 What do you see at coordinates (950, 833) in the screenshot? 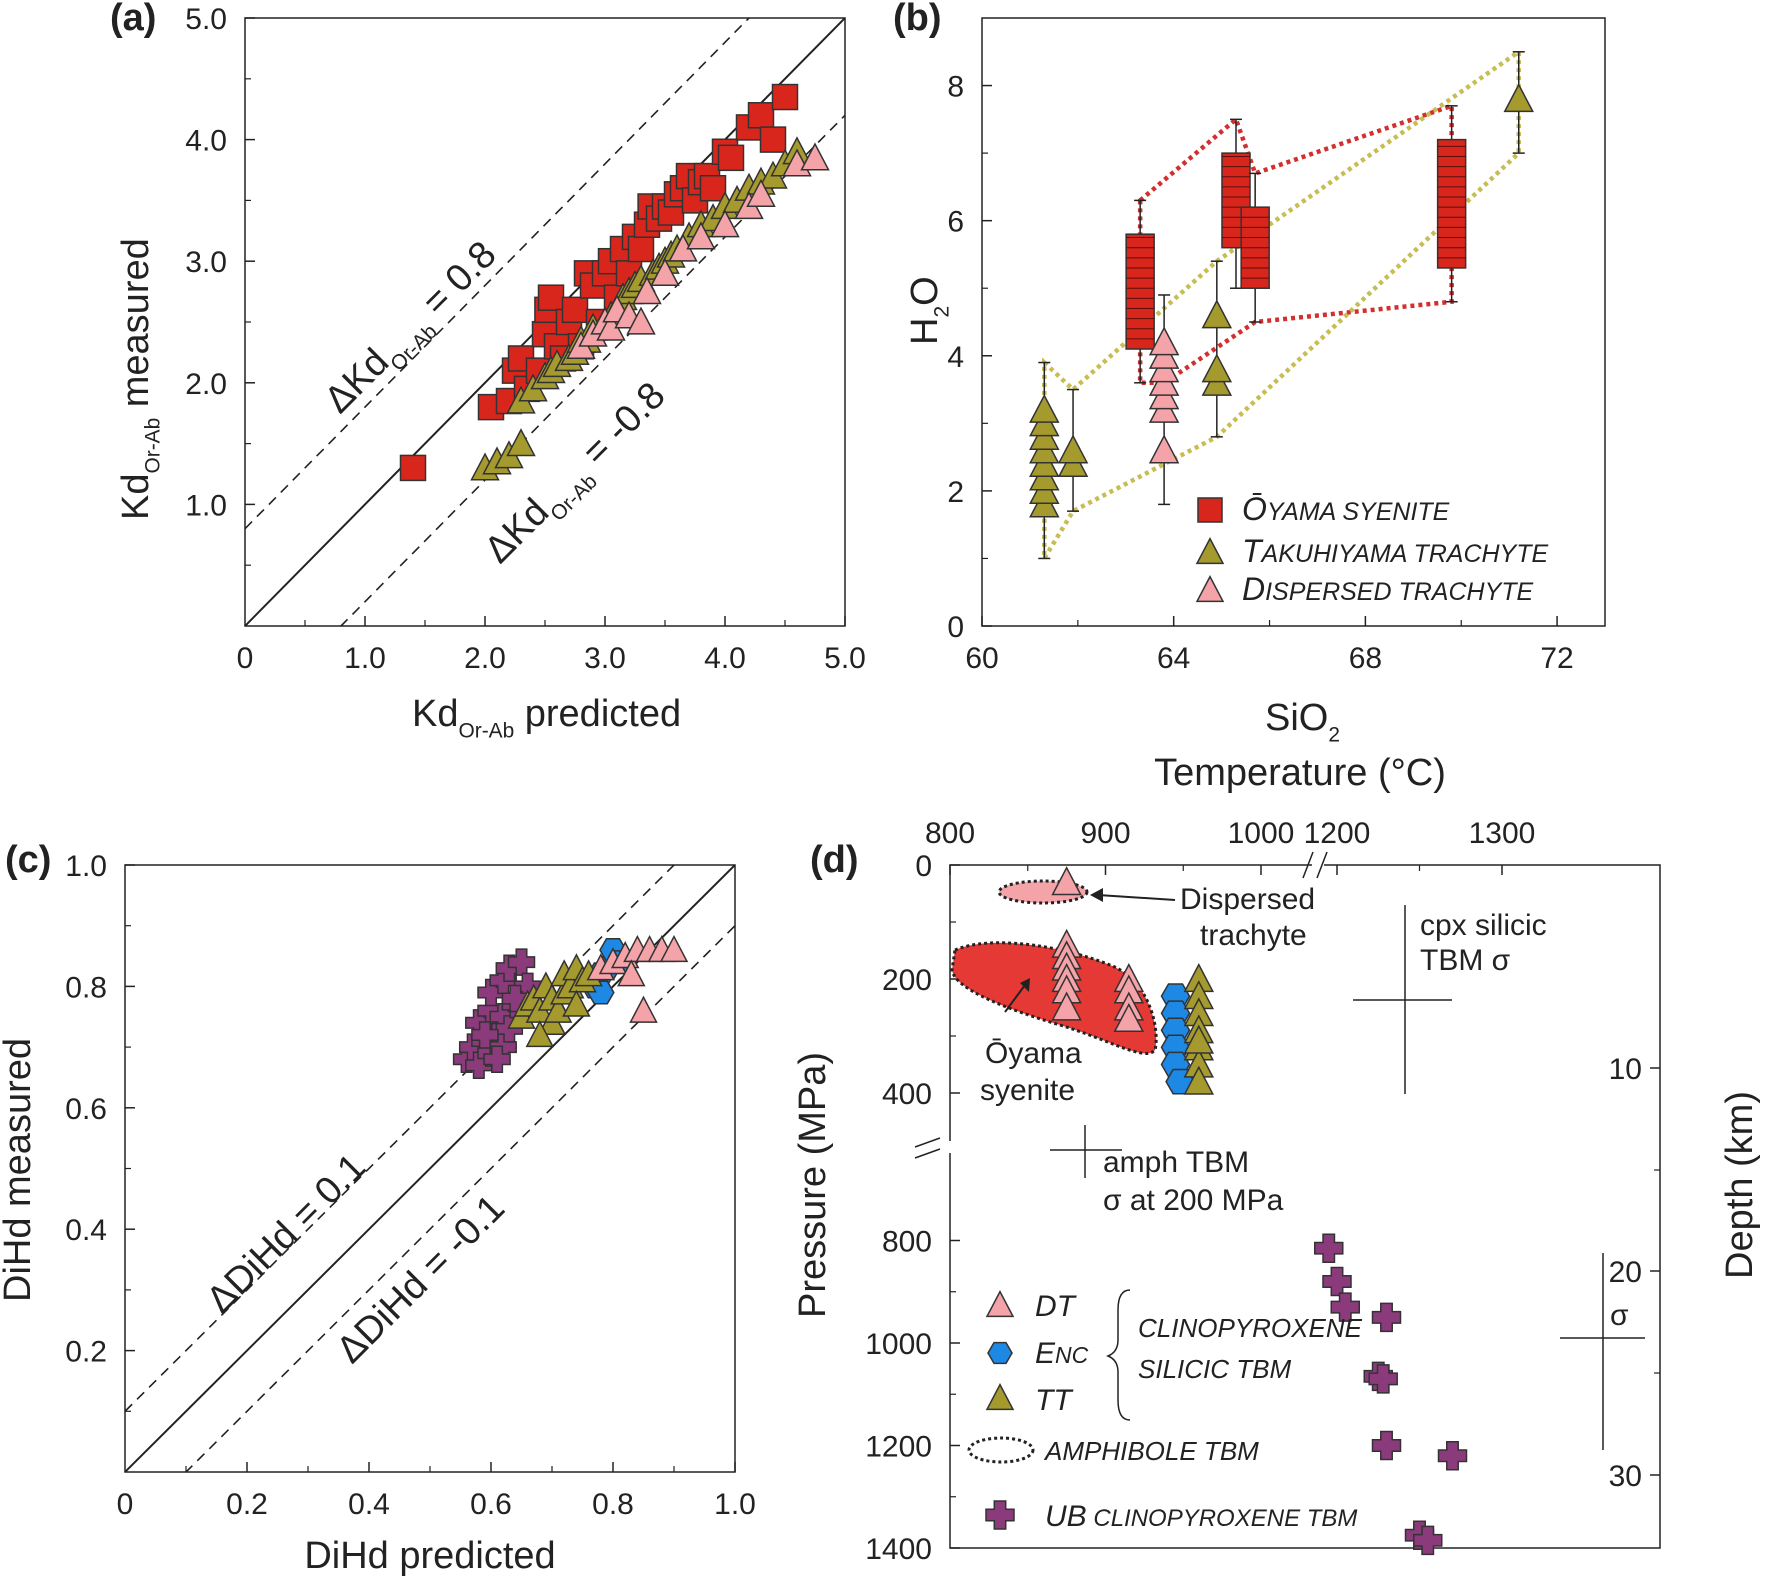
I see `x-tick-label: 800` at bounding box center [950, 833].